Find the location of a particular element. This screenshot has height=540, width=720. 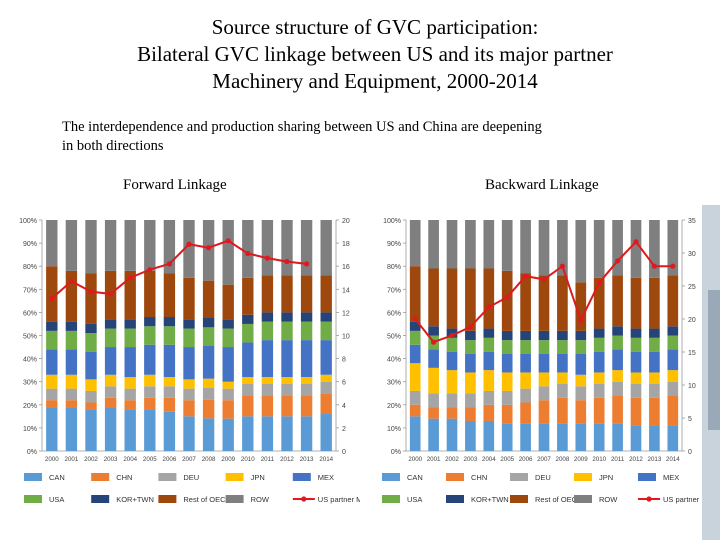

y-tick-label-left: 80% is located at coordinates (30, 267).